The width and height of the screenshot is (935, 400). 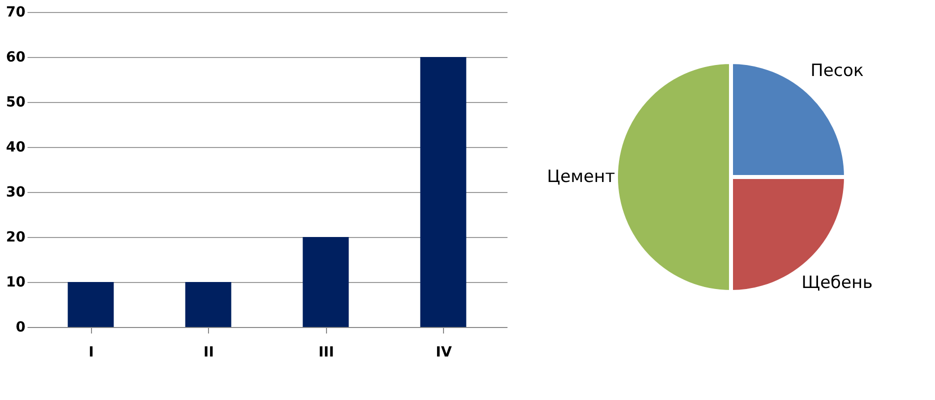 What do you see at coordinates (16, 102) in the screenshot?
I see `y-tick-label: 50` at bounding box center [16, 102].